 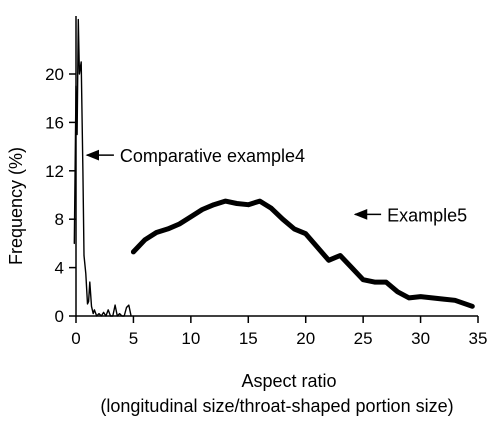 What do you see at coordinates (54, 122) in the screenshot?
I see `y-tick-label: 16` at bounding box center [54, 122].